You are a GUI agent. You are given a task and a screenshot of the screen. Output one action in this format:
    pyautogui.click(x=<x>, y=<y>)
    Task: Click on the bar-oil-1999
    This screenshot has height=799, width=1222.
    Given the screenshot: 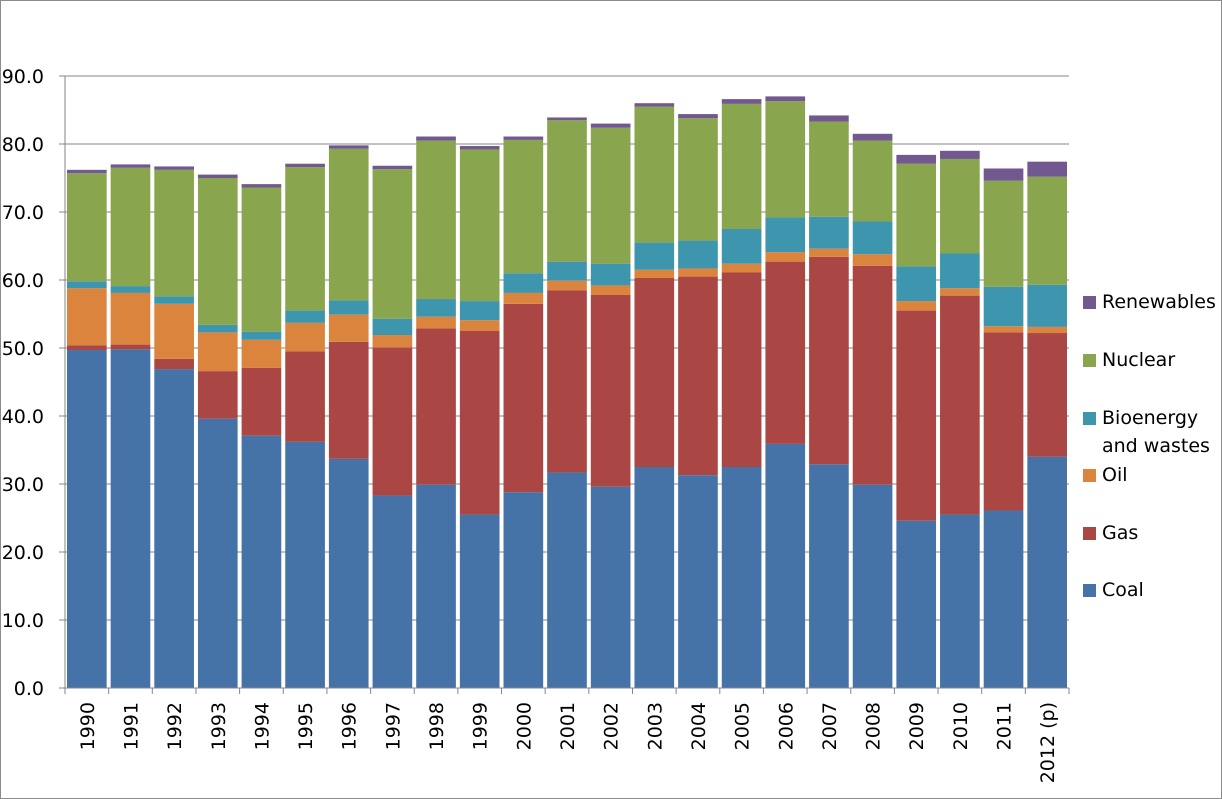 What is the action you would take?
    pyautogui.click(x=479, y=325)
    